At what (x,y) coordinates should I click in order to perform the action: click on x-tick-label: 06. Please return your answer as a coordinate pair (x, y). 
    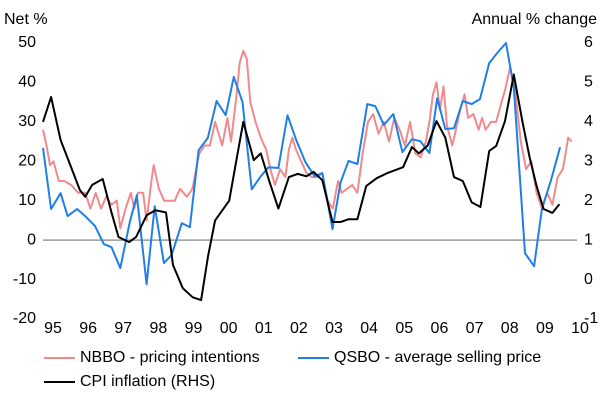
    Looking at the image, I should click on (440, 328).